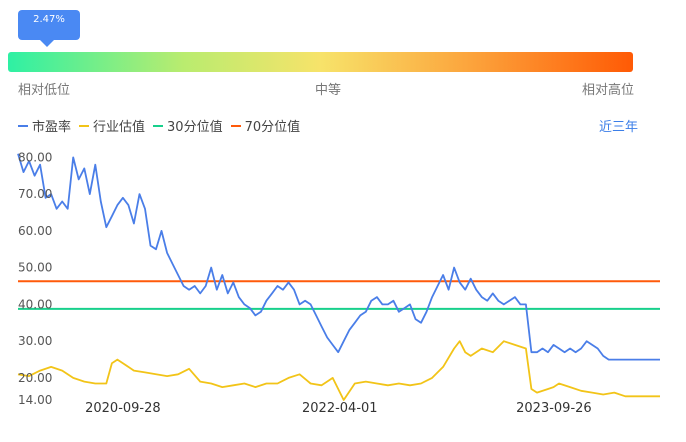 This screenshot has height=442, width=686. I want to click on legend-item-pe: 市盈率, so click(44, 125).